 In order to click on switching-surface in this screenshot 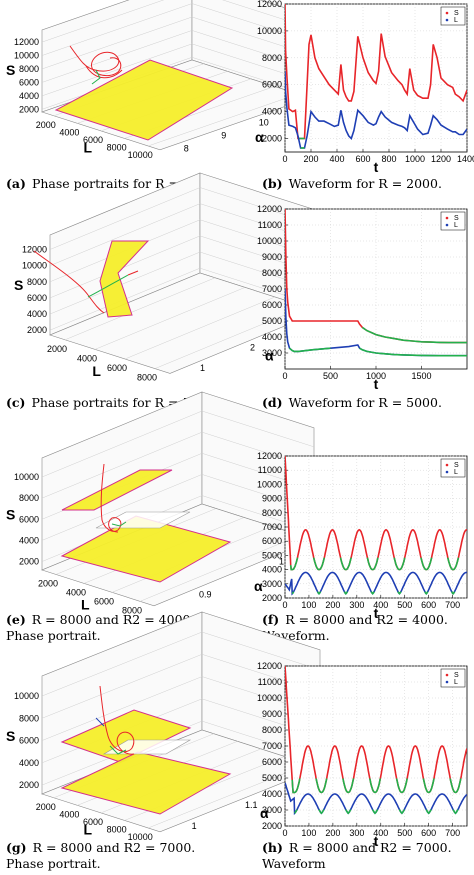, I will do `click(144, 100)`.